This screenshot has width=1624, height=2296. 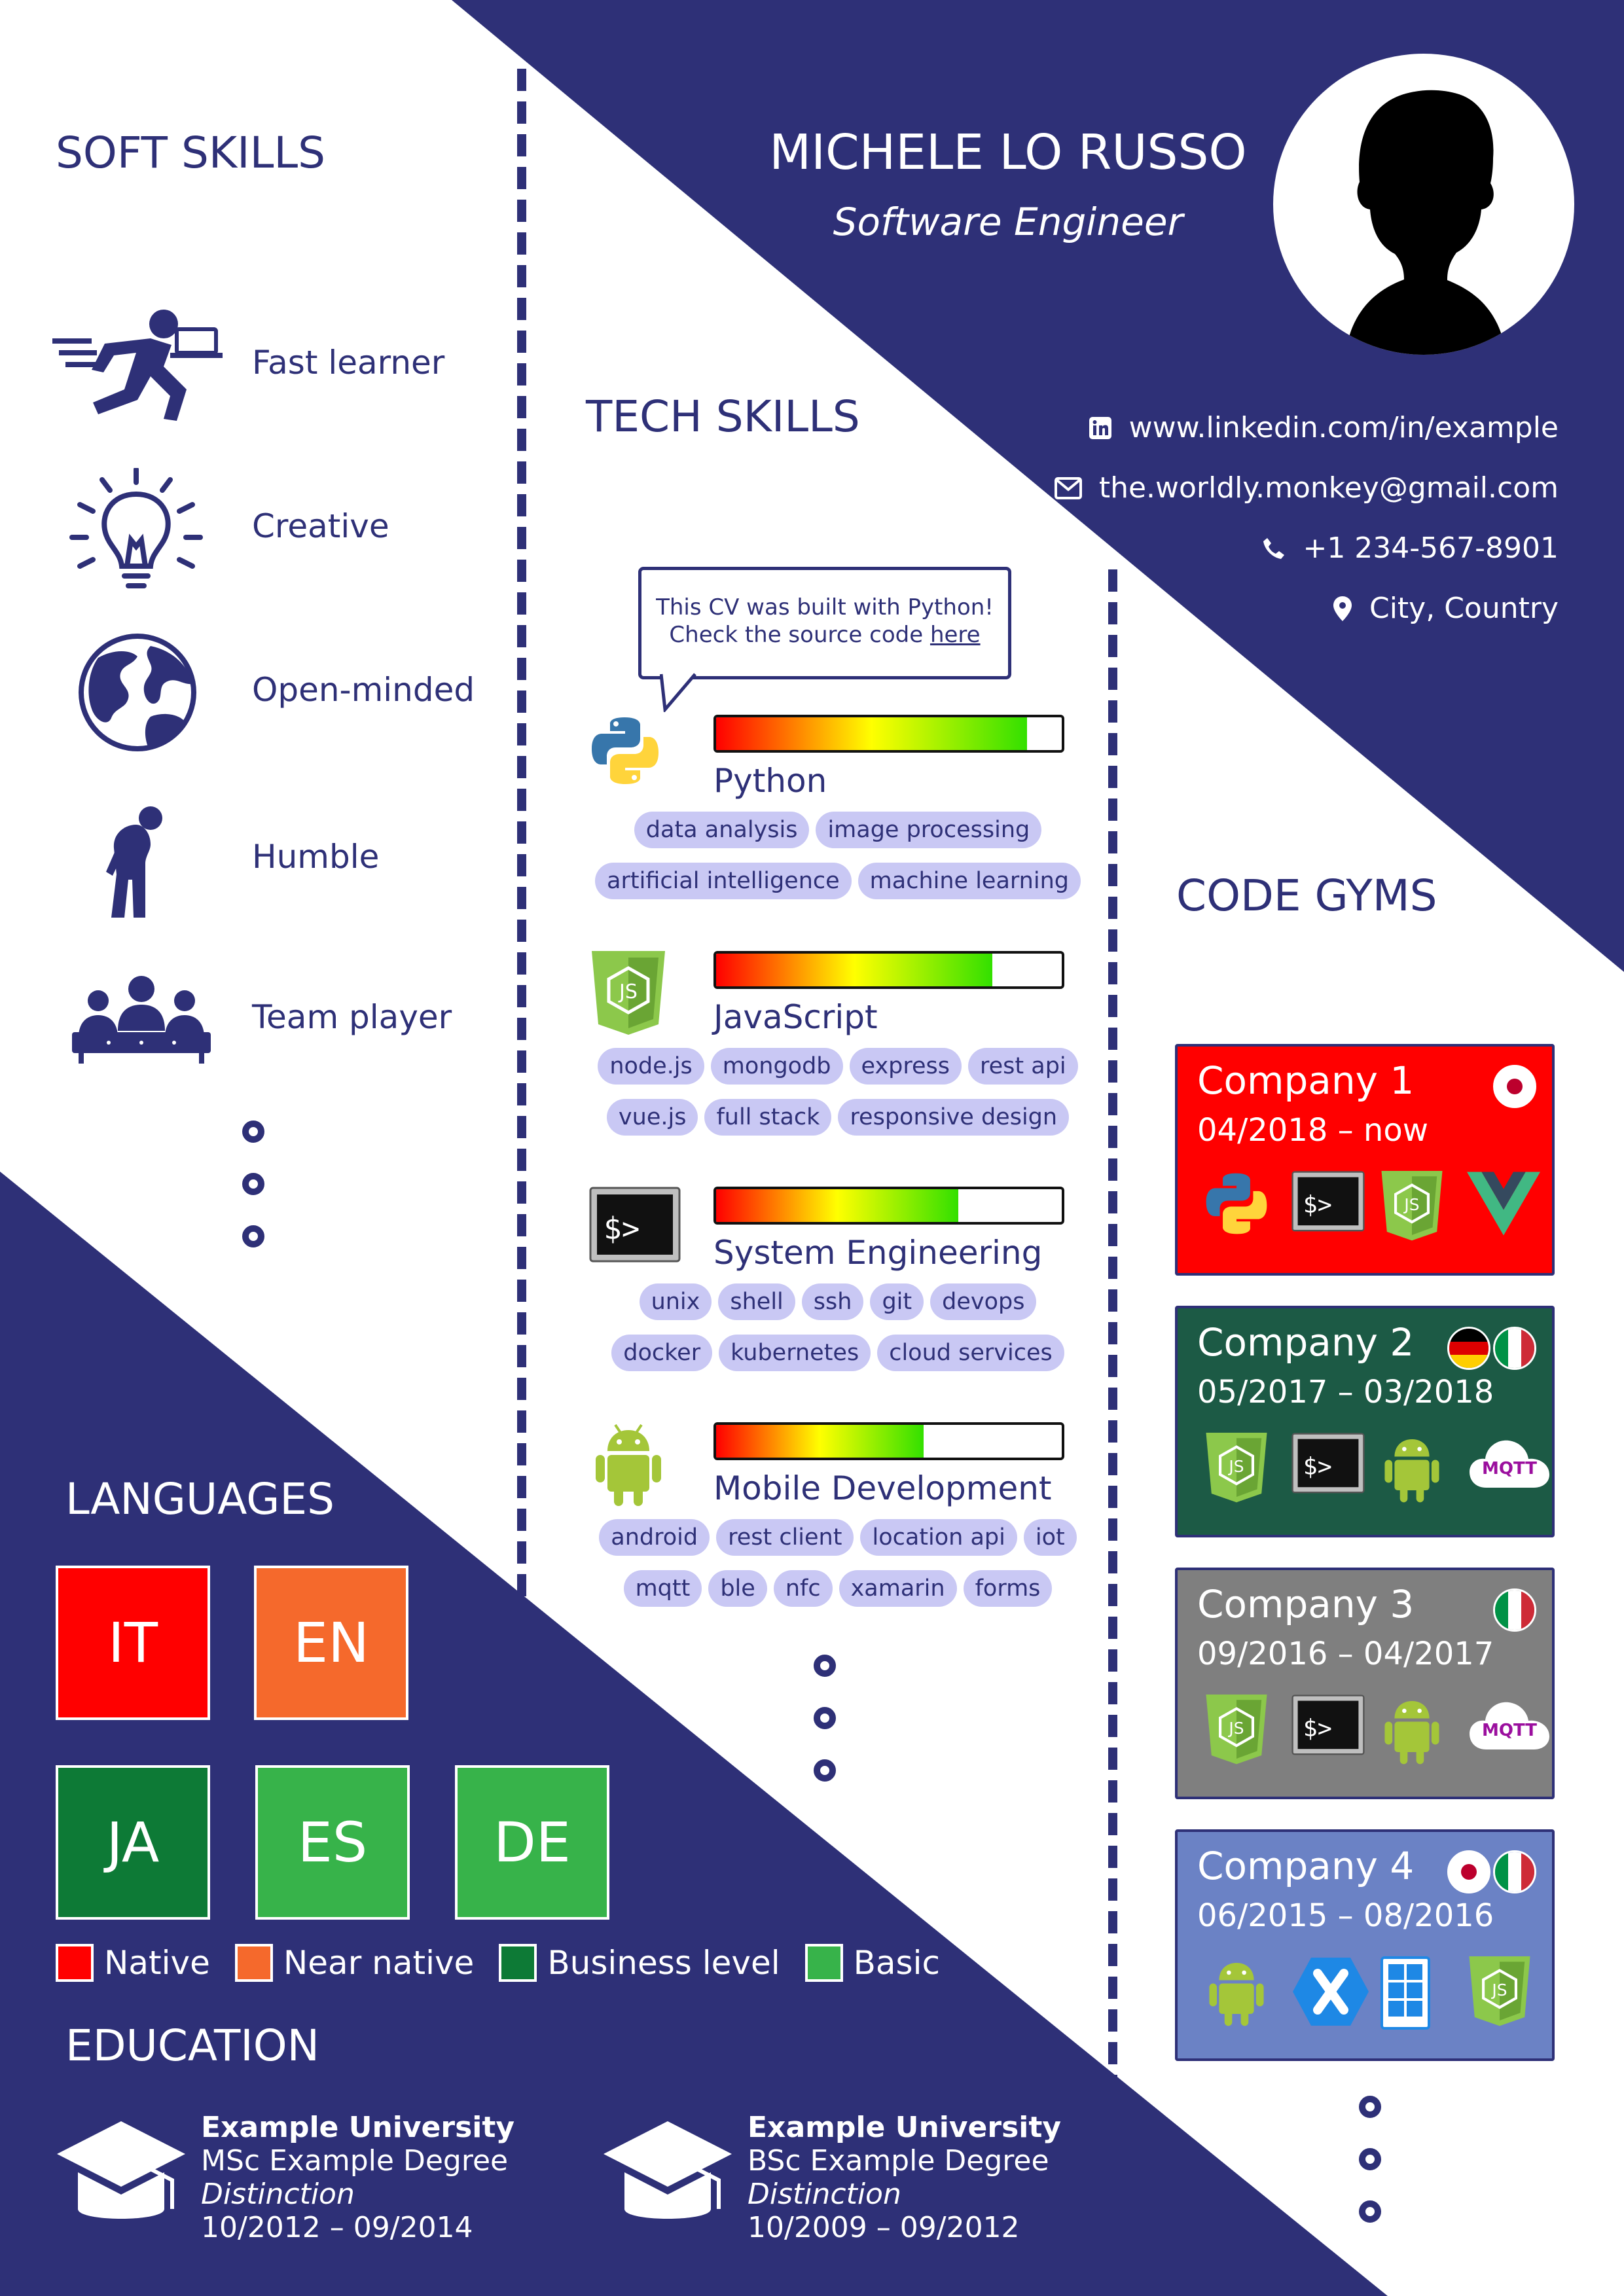 What do you see at coordinates (785, 1537) in the screenshot?
I see `skill-tag: rest client` at bounding box center [785, 1537].